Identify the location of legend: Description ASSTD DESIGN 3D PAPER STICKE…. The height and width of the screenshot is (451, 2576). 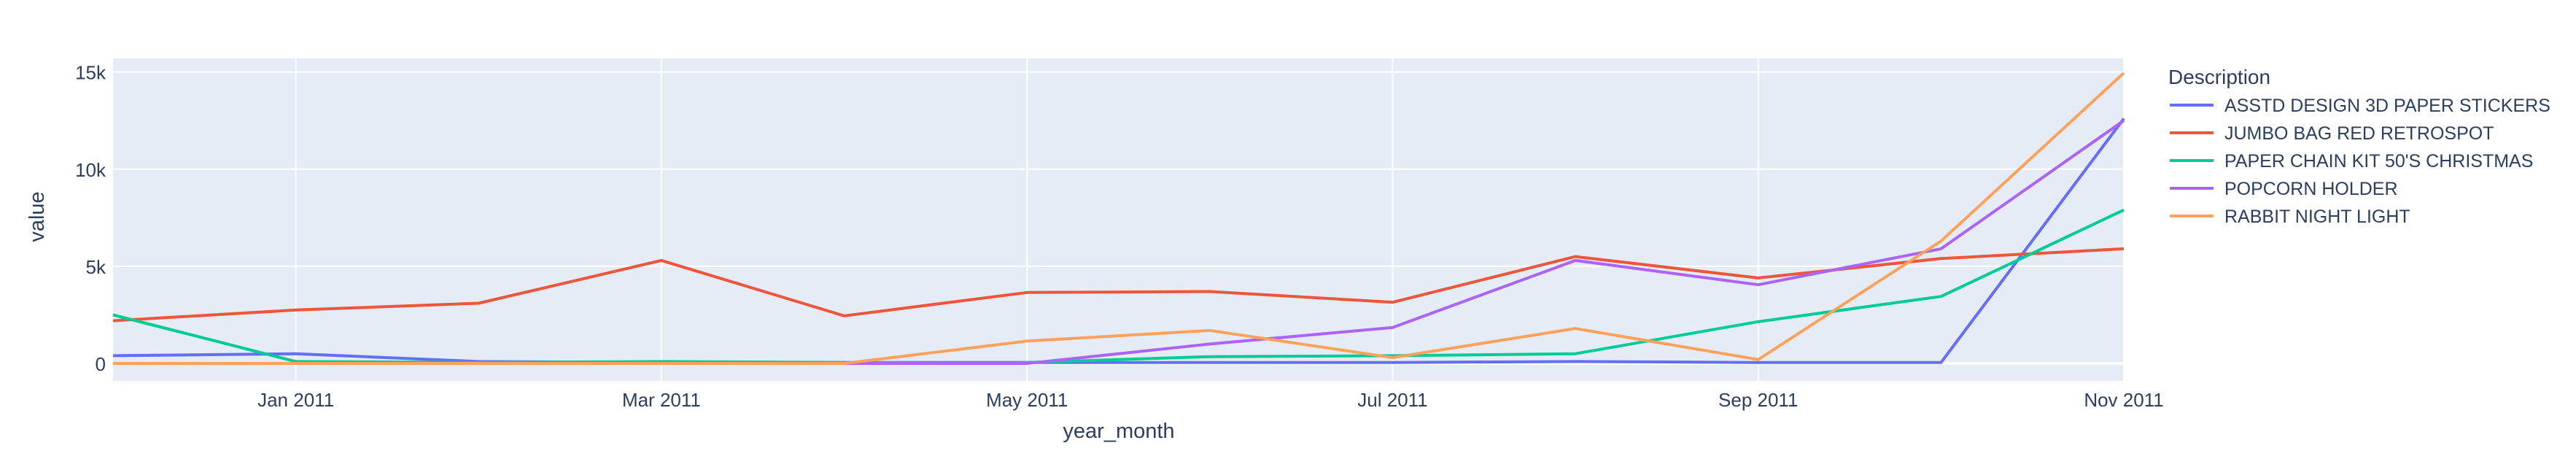
(2359, 146).